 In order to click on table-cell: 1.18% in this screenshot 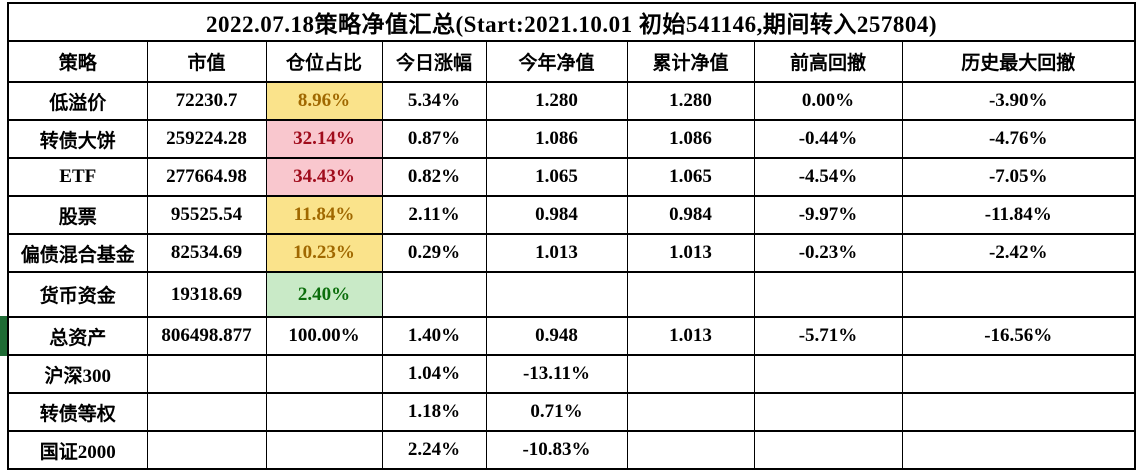, I will do `click(434, 412)`.